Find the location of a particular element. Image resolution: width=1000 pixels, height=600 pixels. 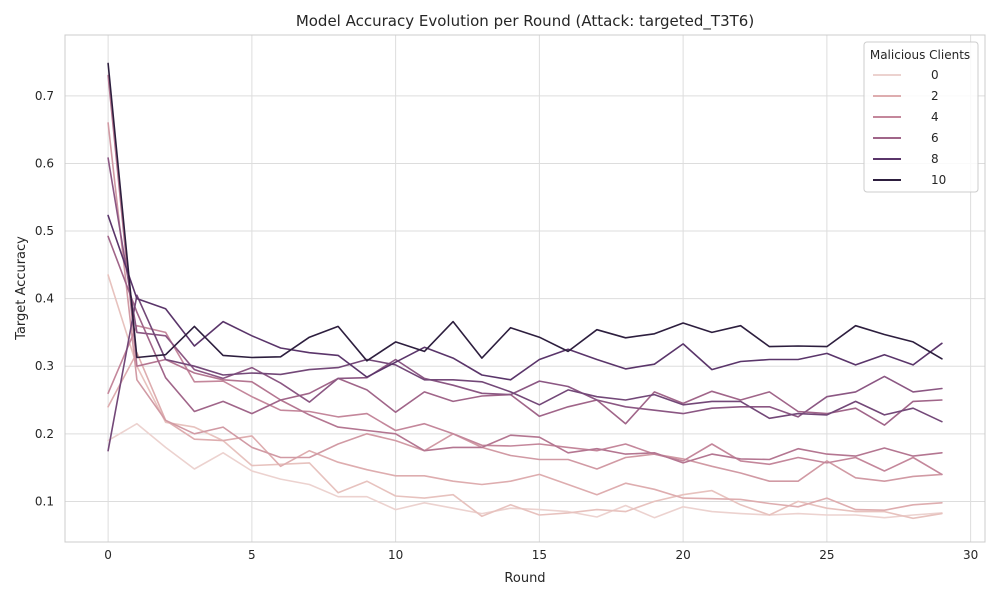

x-tick-label: 0 is located at coordinates (108, 555).